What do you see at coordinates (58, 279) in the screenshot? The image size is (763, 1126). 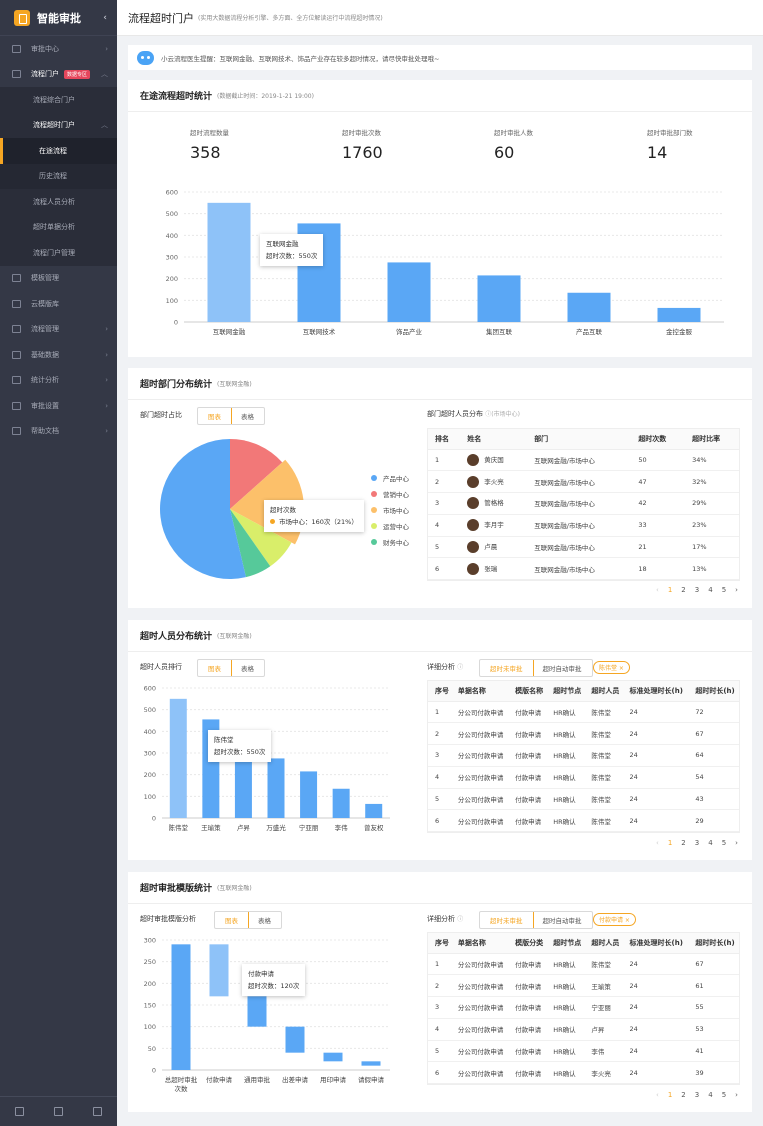 I see `sidebar-item: 模板管理` at bounding box center [58, 279].